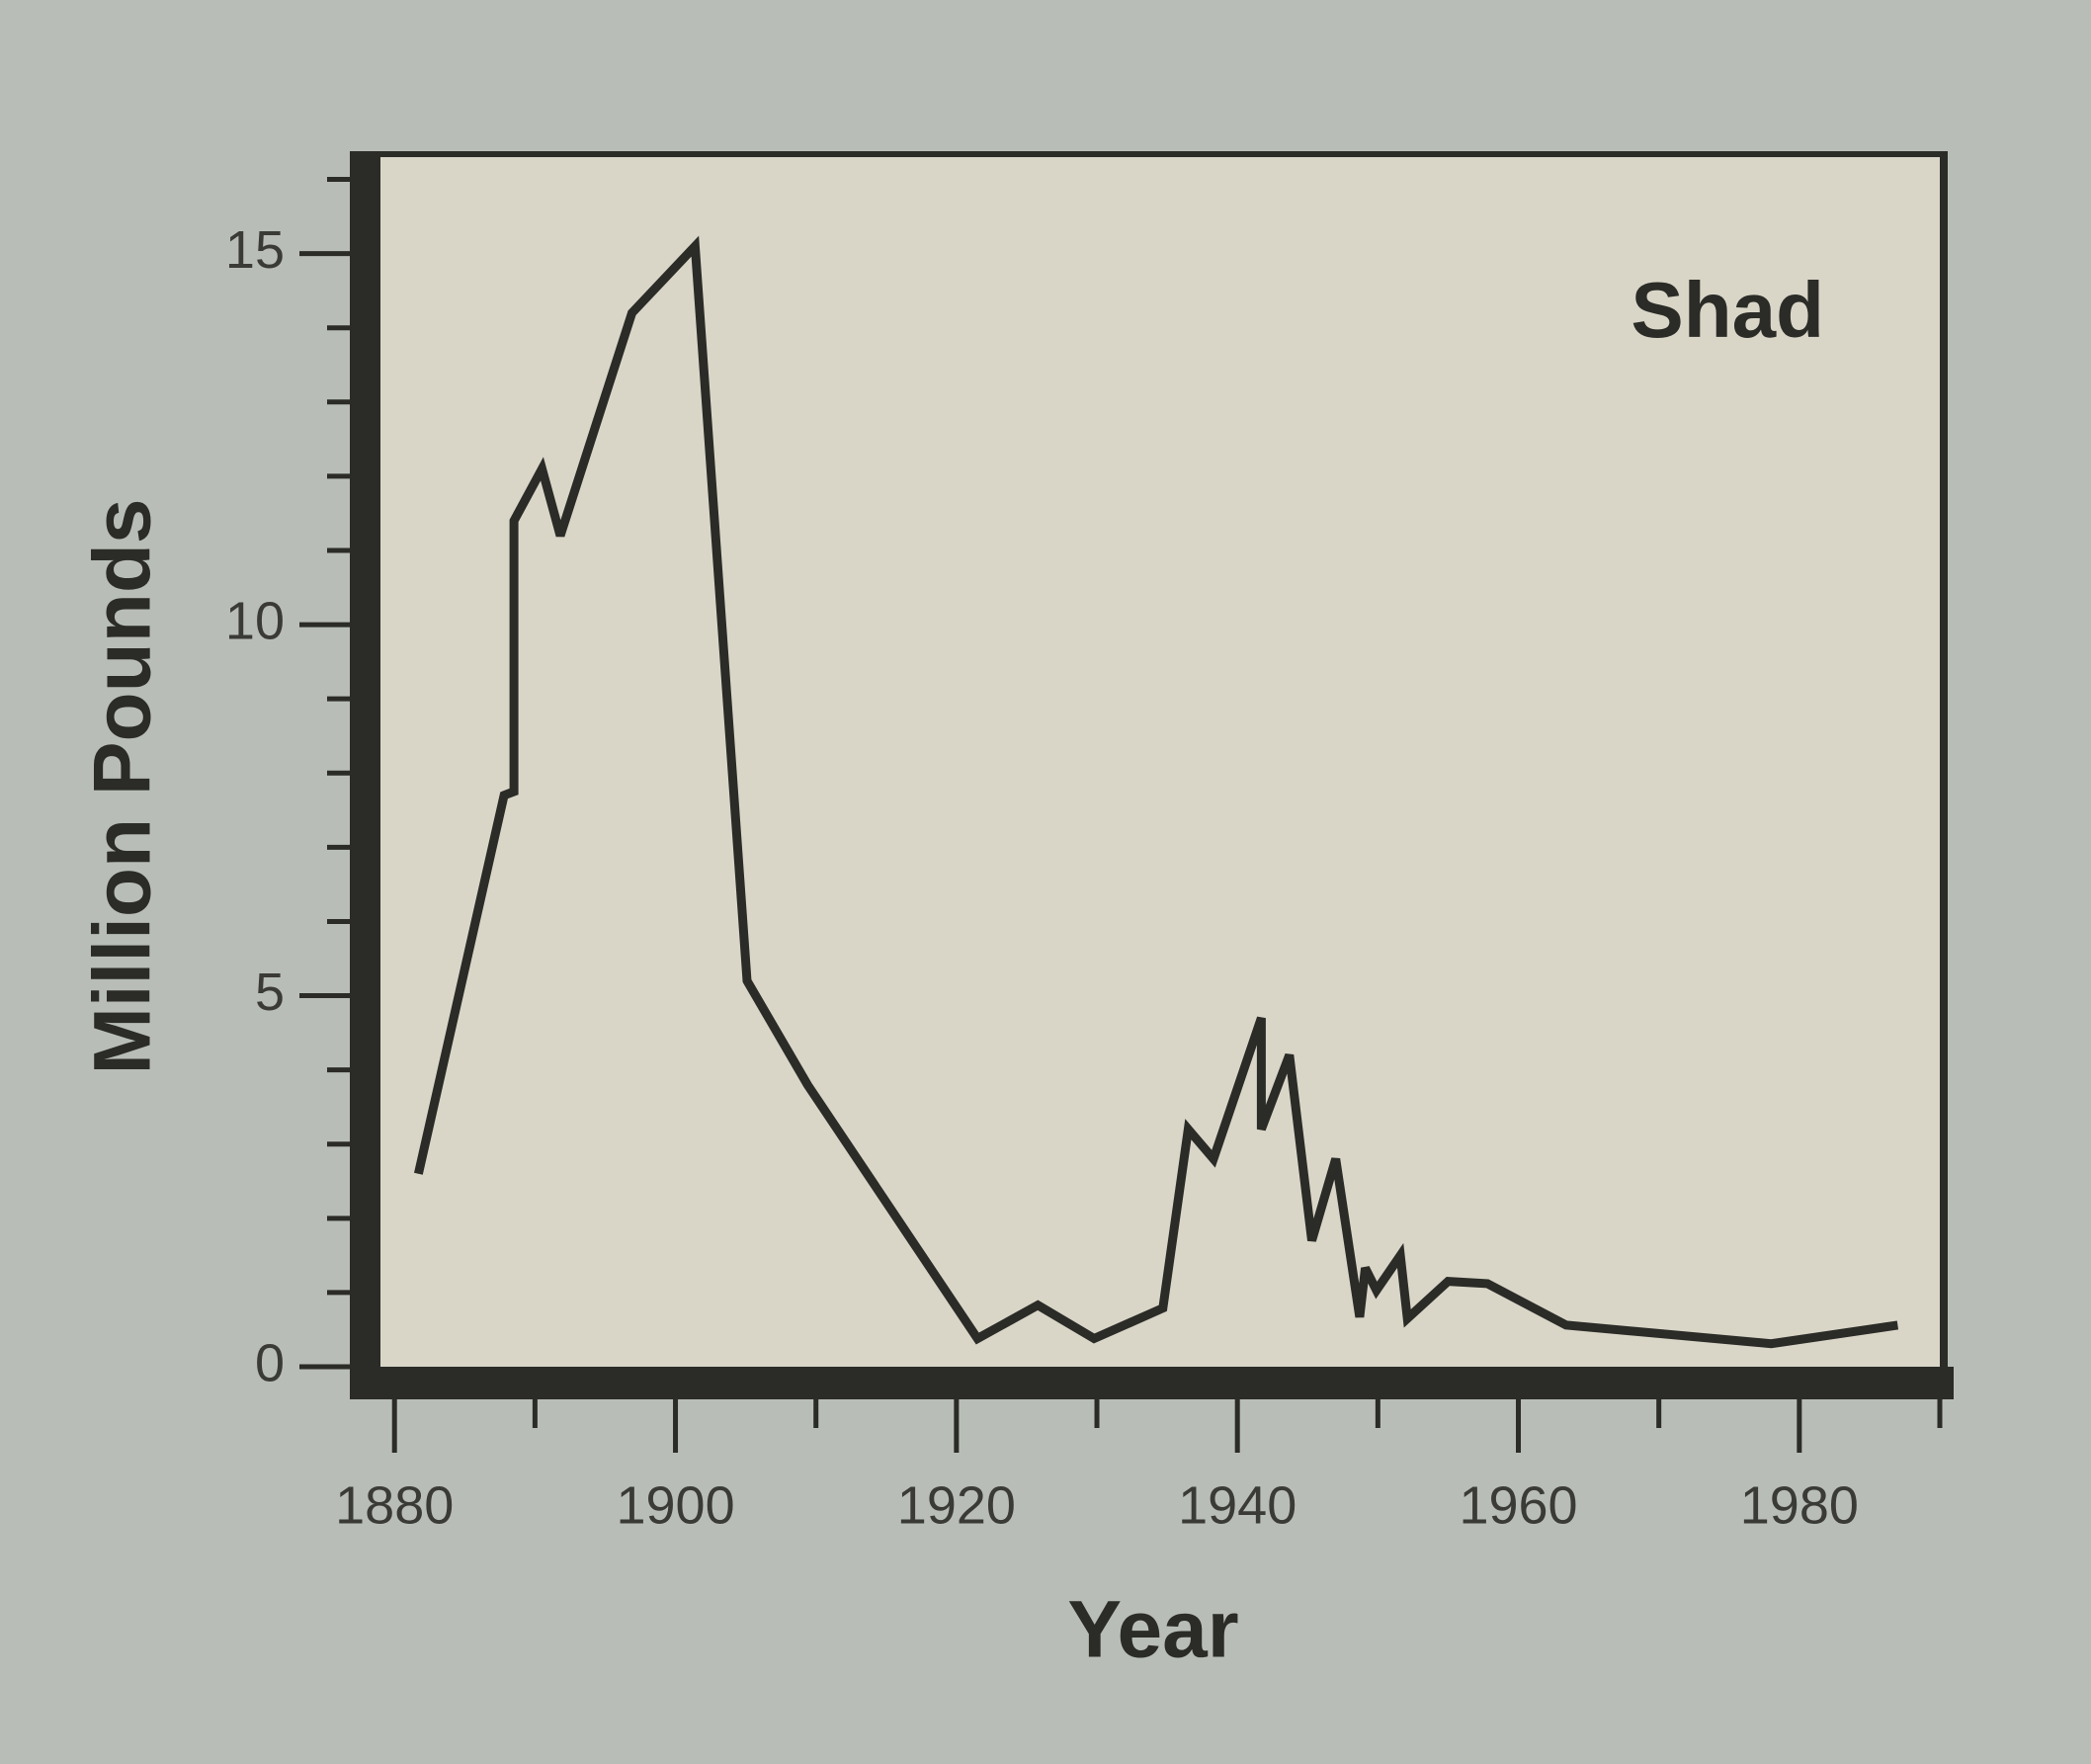 Image resolution: width=2091 pixels, height=1764 pixels. Describe the element at coordinates (395, 1505) in the screenshot. I see `x-tick-label: 1880` at that location.